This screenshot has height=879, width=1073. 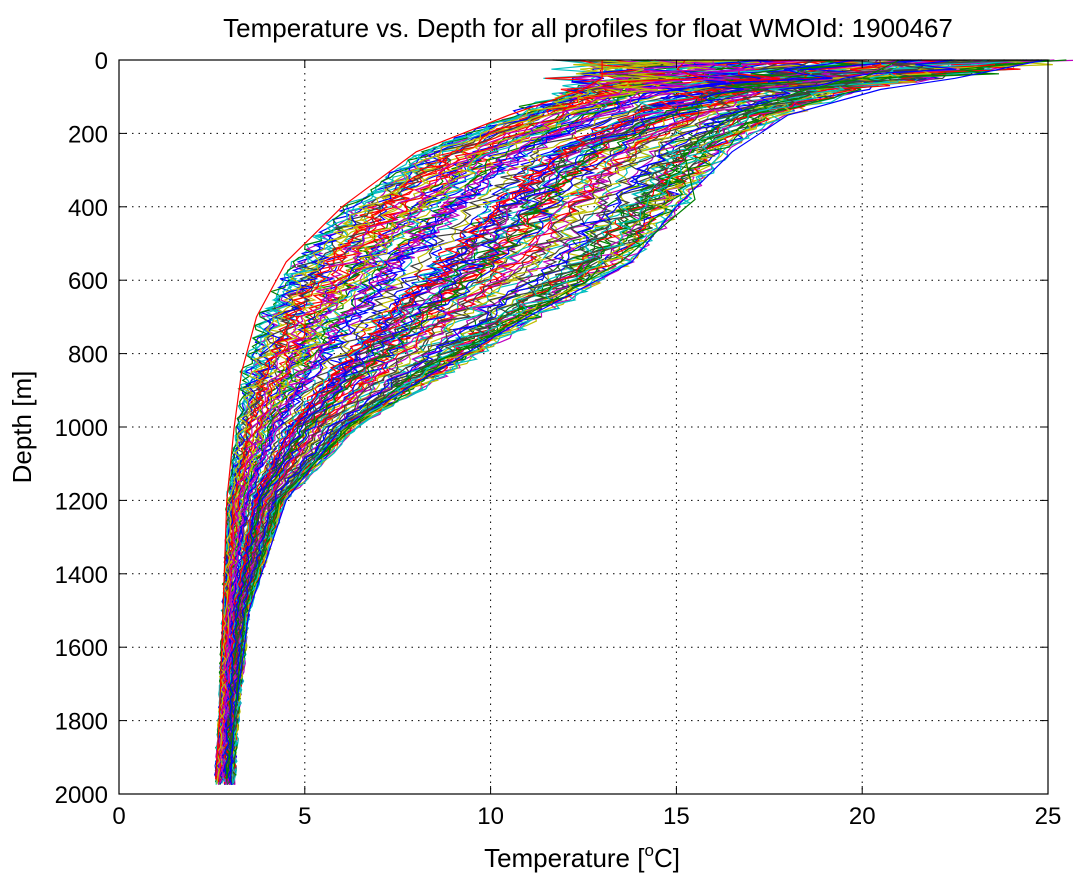 I want to click on y-axis-label: Depth [m], so click(x=22, y=427).